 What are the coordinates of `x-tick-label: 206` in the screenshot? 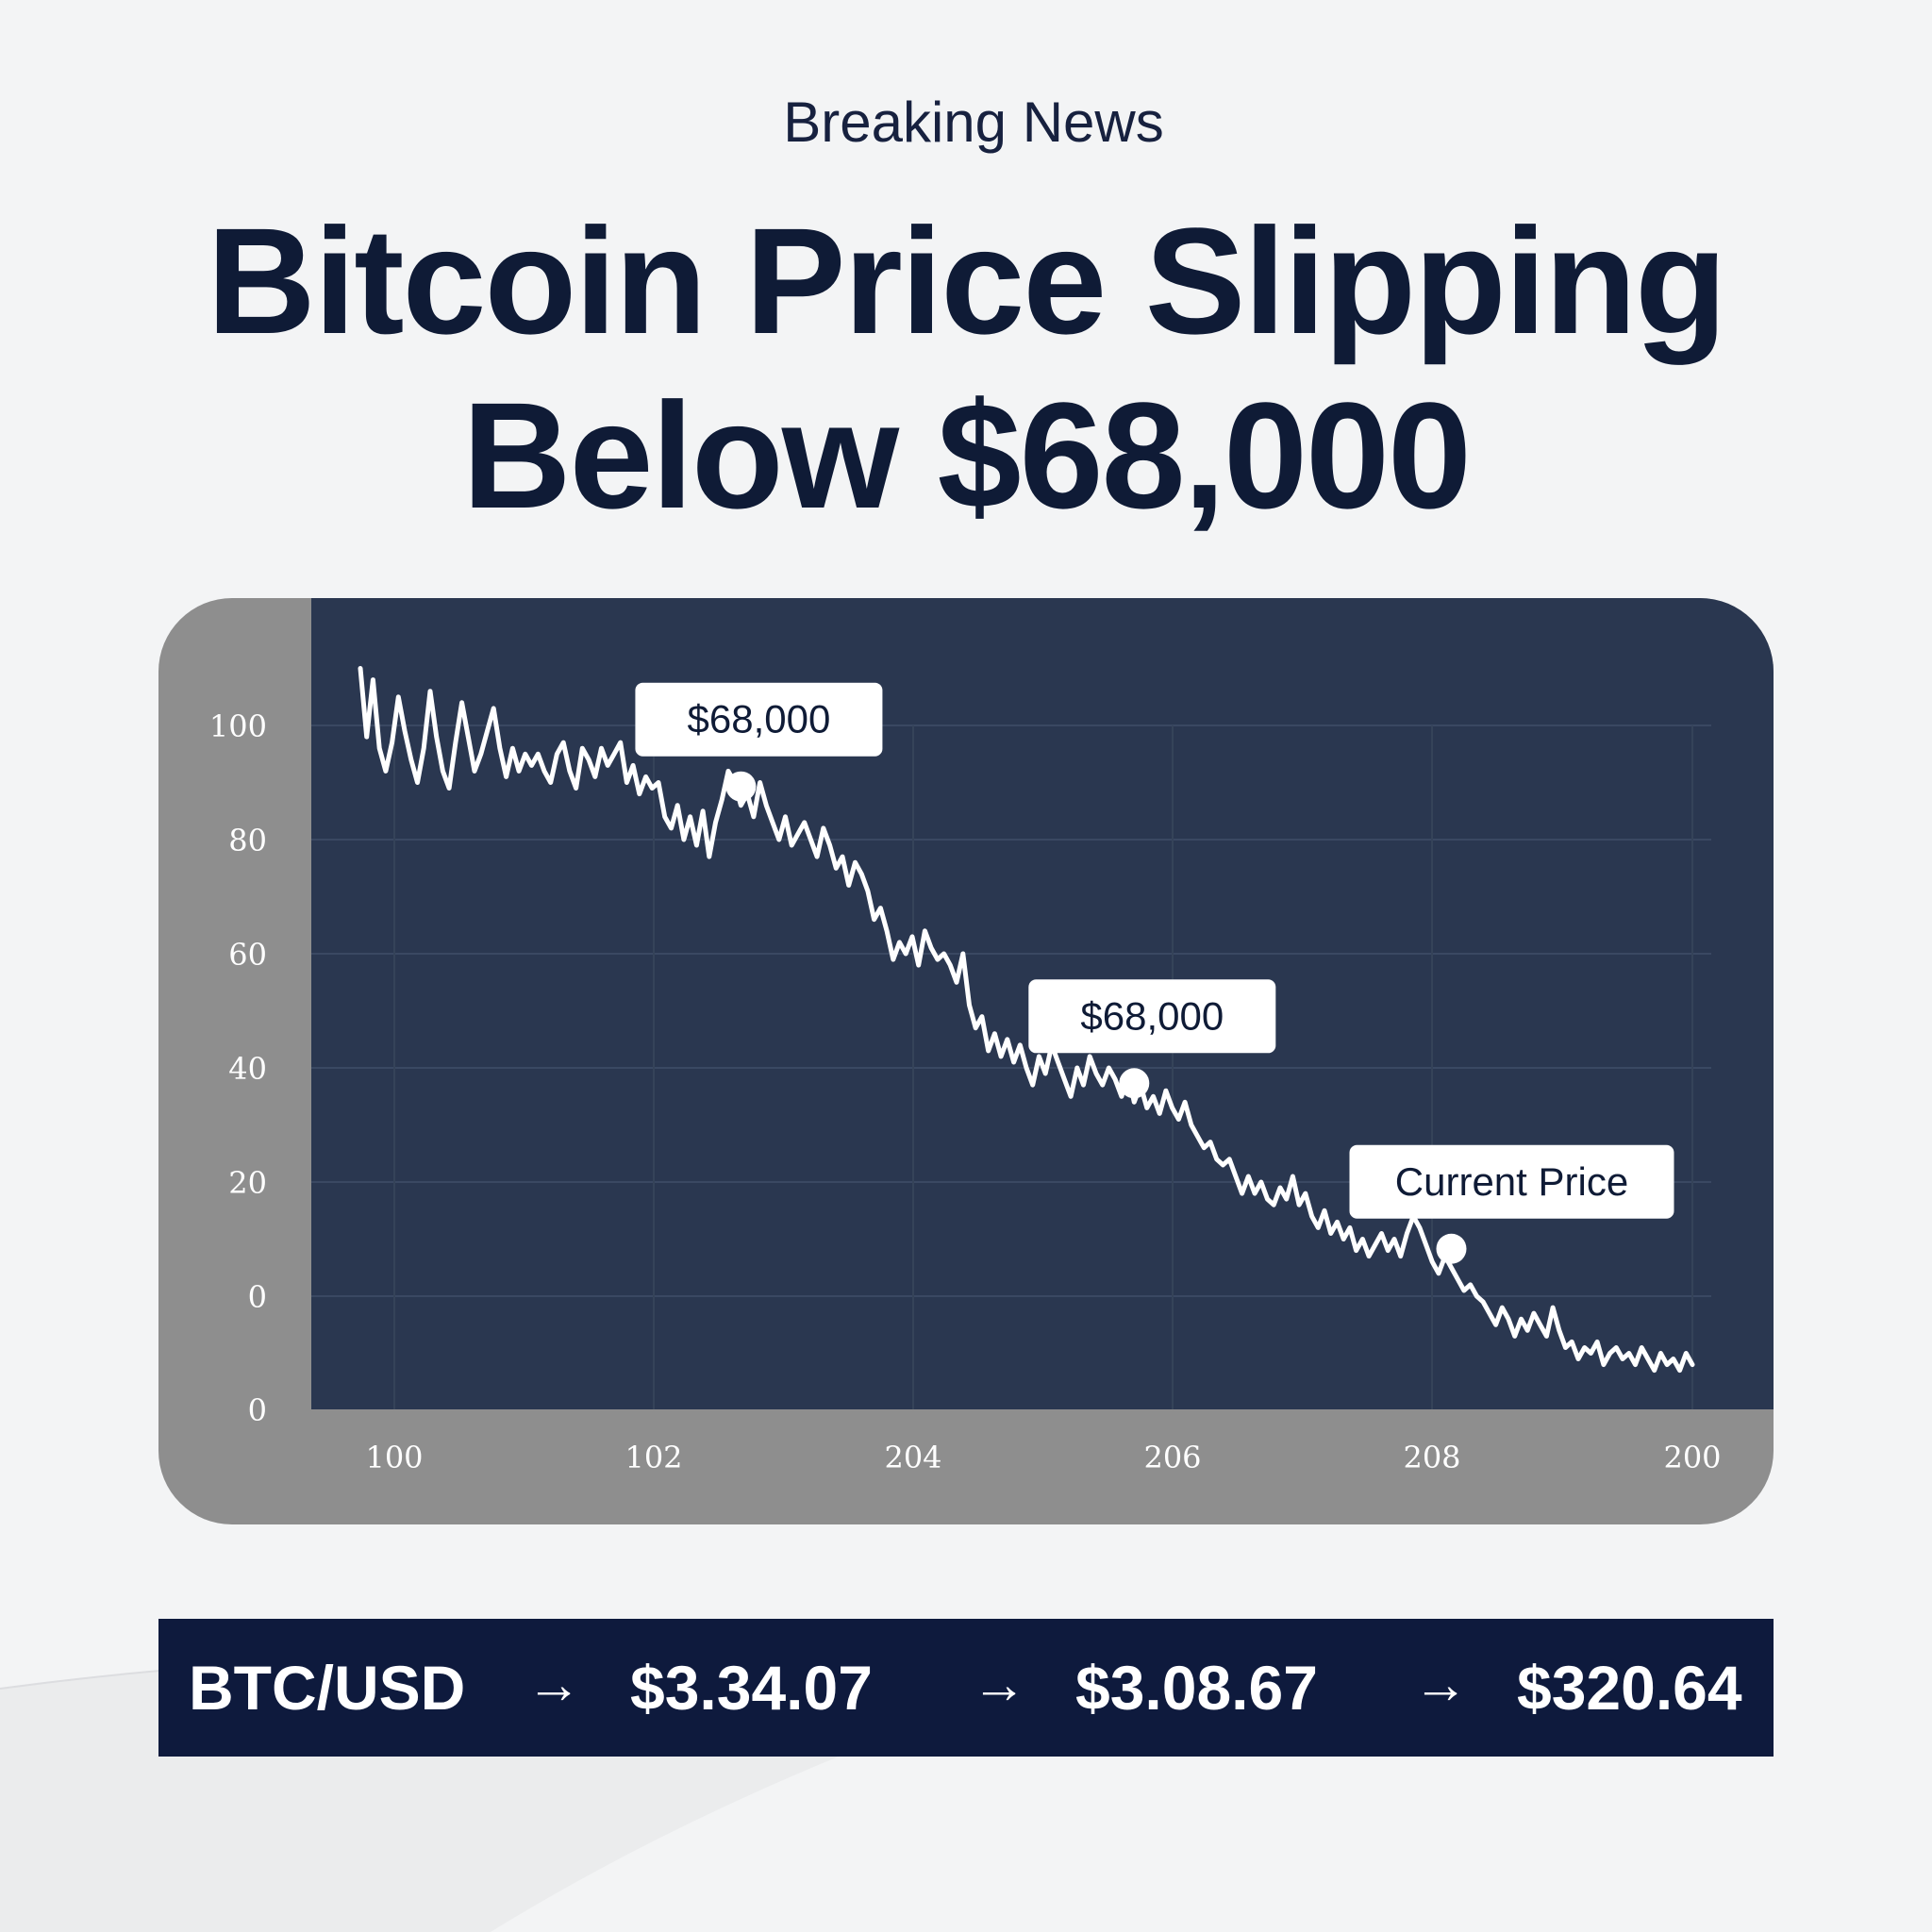 It's located at (1172, 1457).